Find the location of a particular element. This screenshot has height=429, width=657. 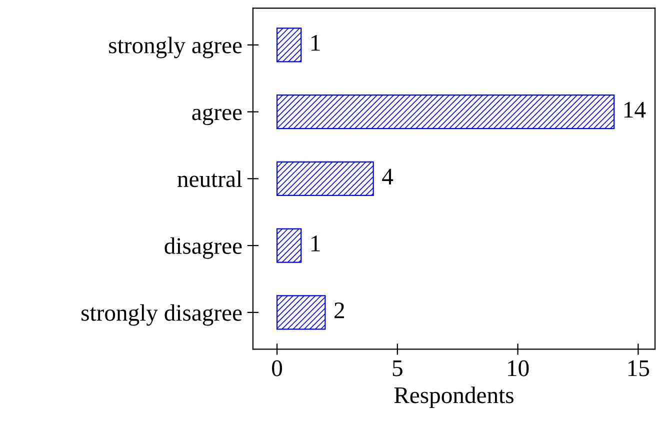

data-label: 2 is located at coordinates (339, 310).